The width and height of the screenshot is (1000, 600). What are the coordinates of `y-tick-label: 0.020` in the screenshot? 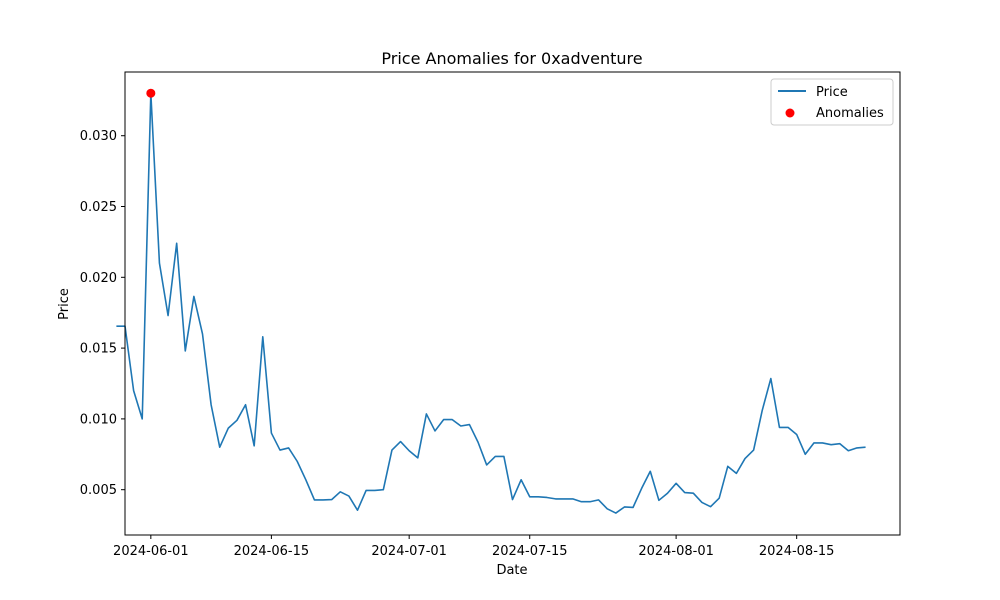 It's located at (98, 278).